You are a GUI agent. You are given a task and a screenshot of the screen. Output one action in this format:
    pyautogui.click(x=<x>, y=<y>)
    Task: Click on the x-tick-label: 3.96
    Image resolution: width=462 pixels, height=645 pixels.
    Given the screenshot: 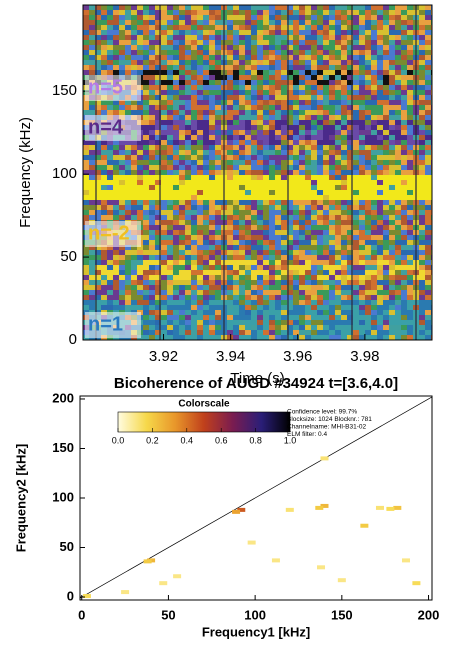 What is the action you would take?
    pyautogui.click(x=297, y=356)
    